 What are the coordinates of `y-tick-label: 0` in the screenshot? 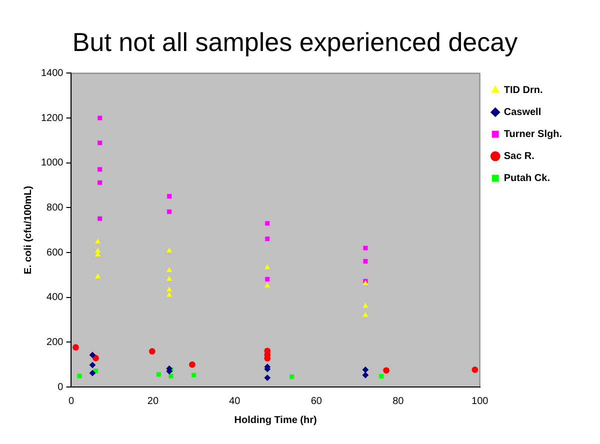 It's located at (61, 387).